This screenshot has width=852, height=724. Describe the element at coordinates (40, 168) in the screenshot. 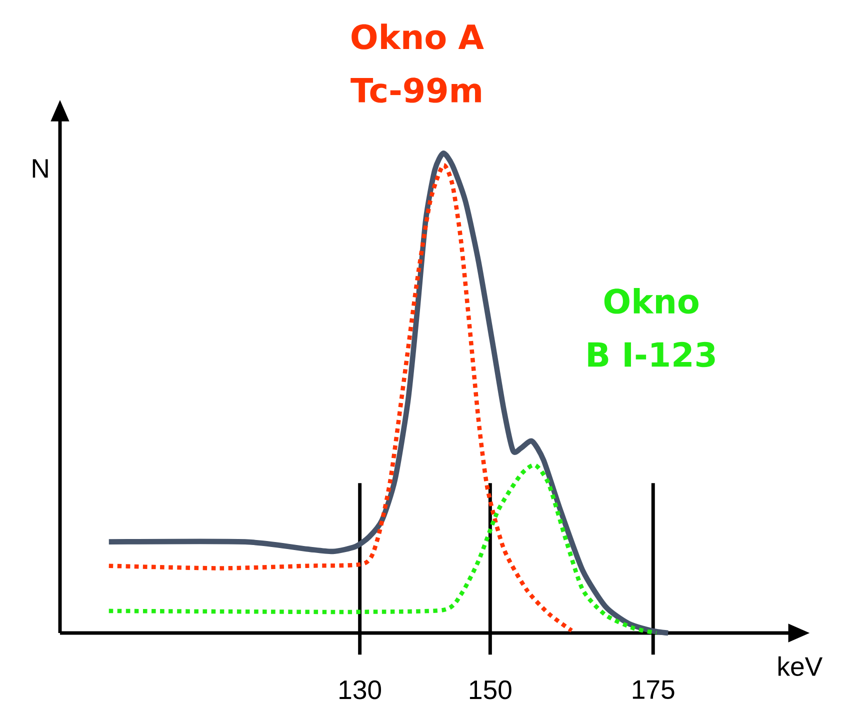

I see `y-axis-title: N` at that location.